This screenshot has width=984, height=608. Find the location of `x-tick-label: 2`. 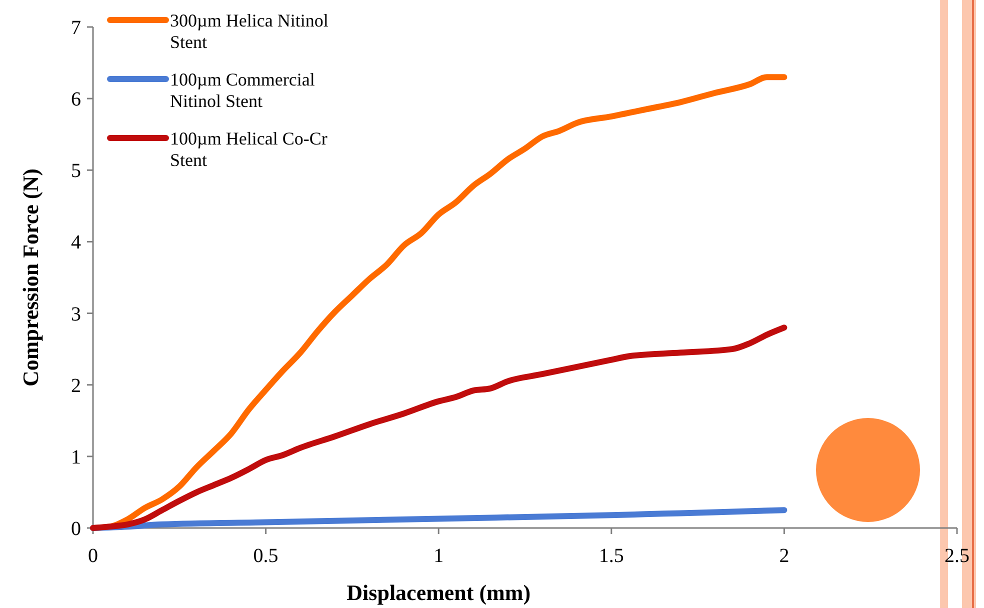

x-tick-label: 2 is located at coordinates (784, 556).